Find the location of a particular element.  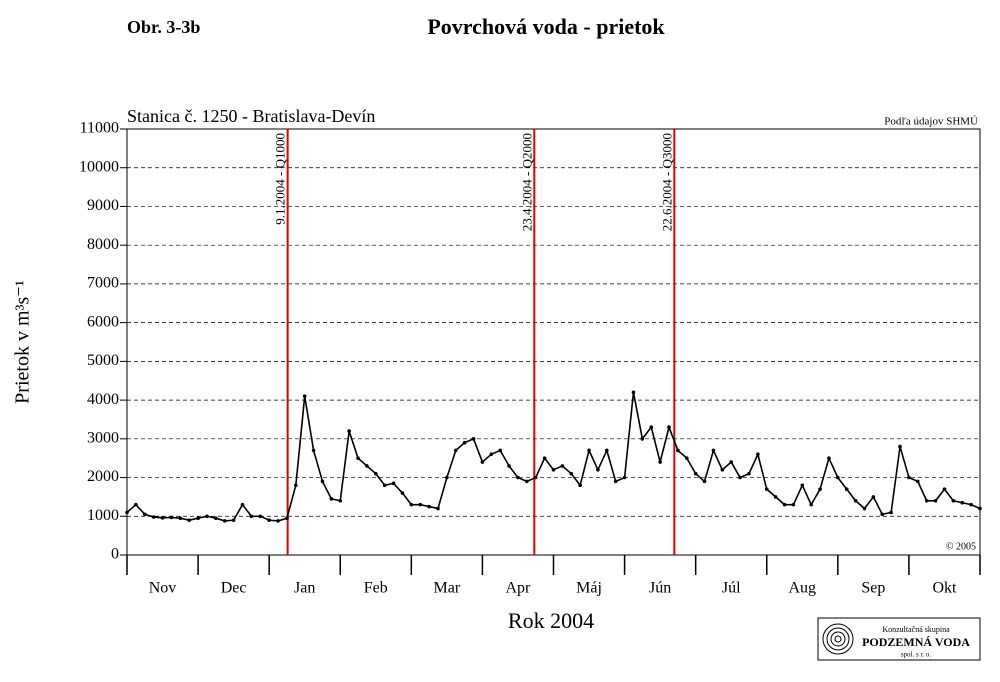

event-label: 9.1.2004 - Q1000 is located at coordinates (280, 179).